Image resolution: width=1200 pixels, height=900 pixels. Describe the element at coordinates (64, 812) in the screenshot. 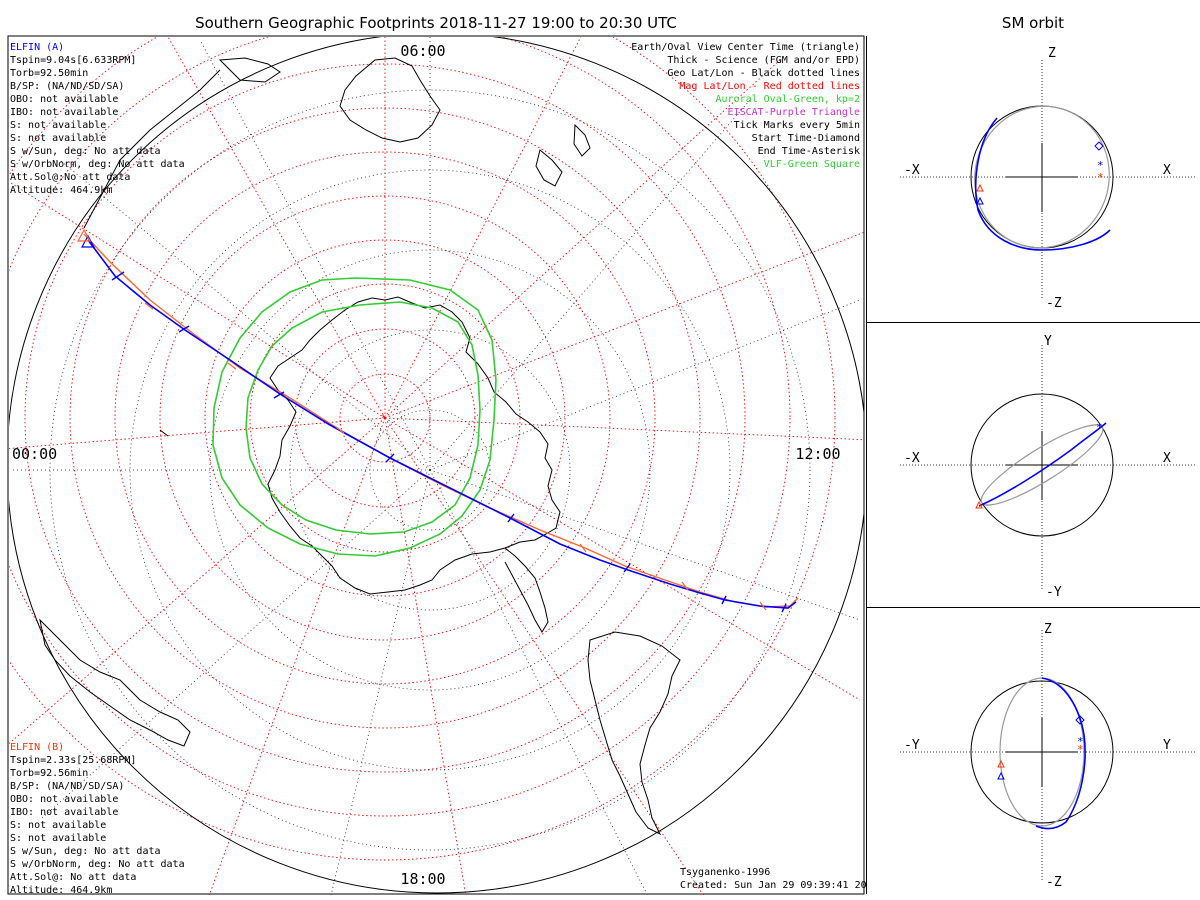

I see `elfin-b-line: IBO: not available` at that location.